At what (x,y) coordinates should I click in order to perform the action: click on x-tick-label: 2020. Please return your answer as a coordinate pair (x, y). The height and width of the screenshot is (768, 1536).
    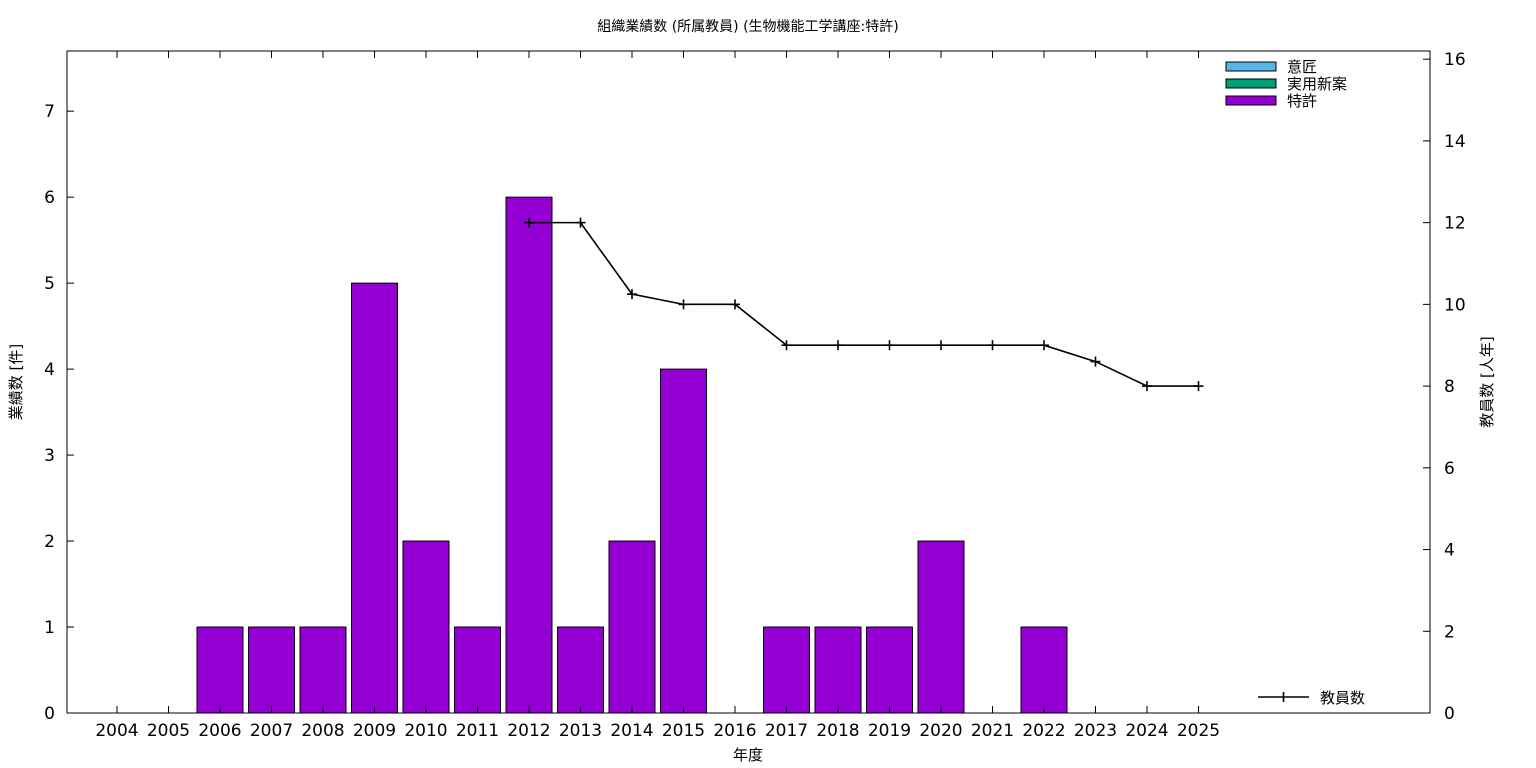
    Looking at the image, I should click on (940, 731).